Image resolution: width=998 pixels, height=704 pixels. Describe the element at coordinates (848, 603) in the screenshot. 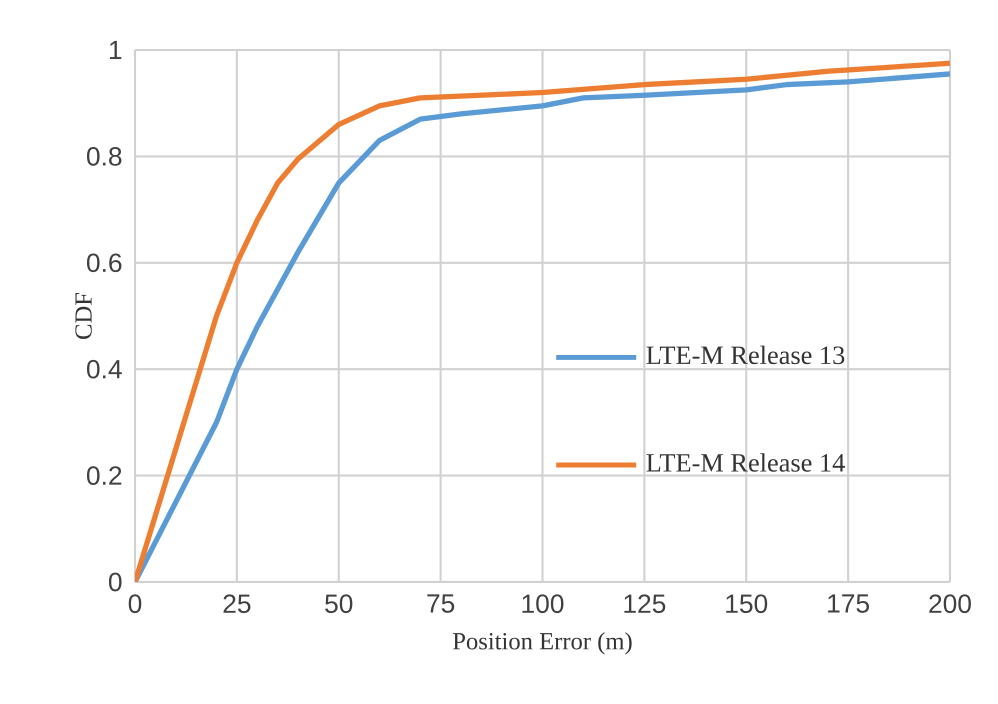

I see `x-tick-label: 175` at that location.